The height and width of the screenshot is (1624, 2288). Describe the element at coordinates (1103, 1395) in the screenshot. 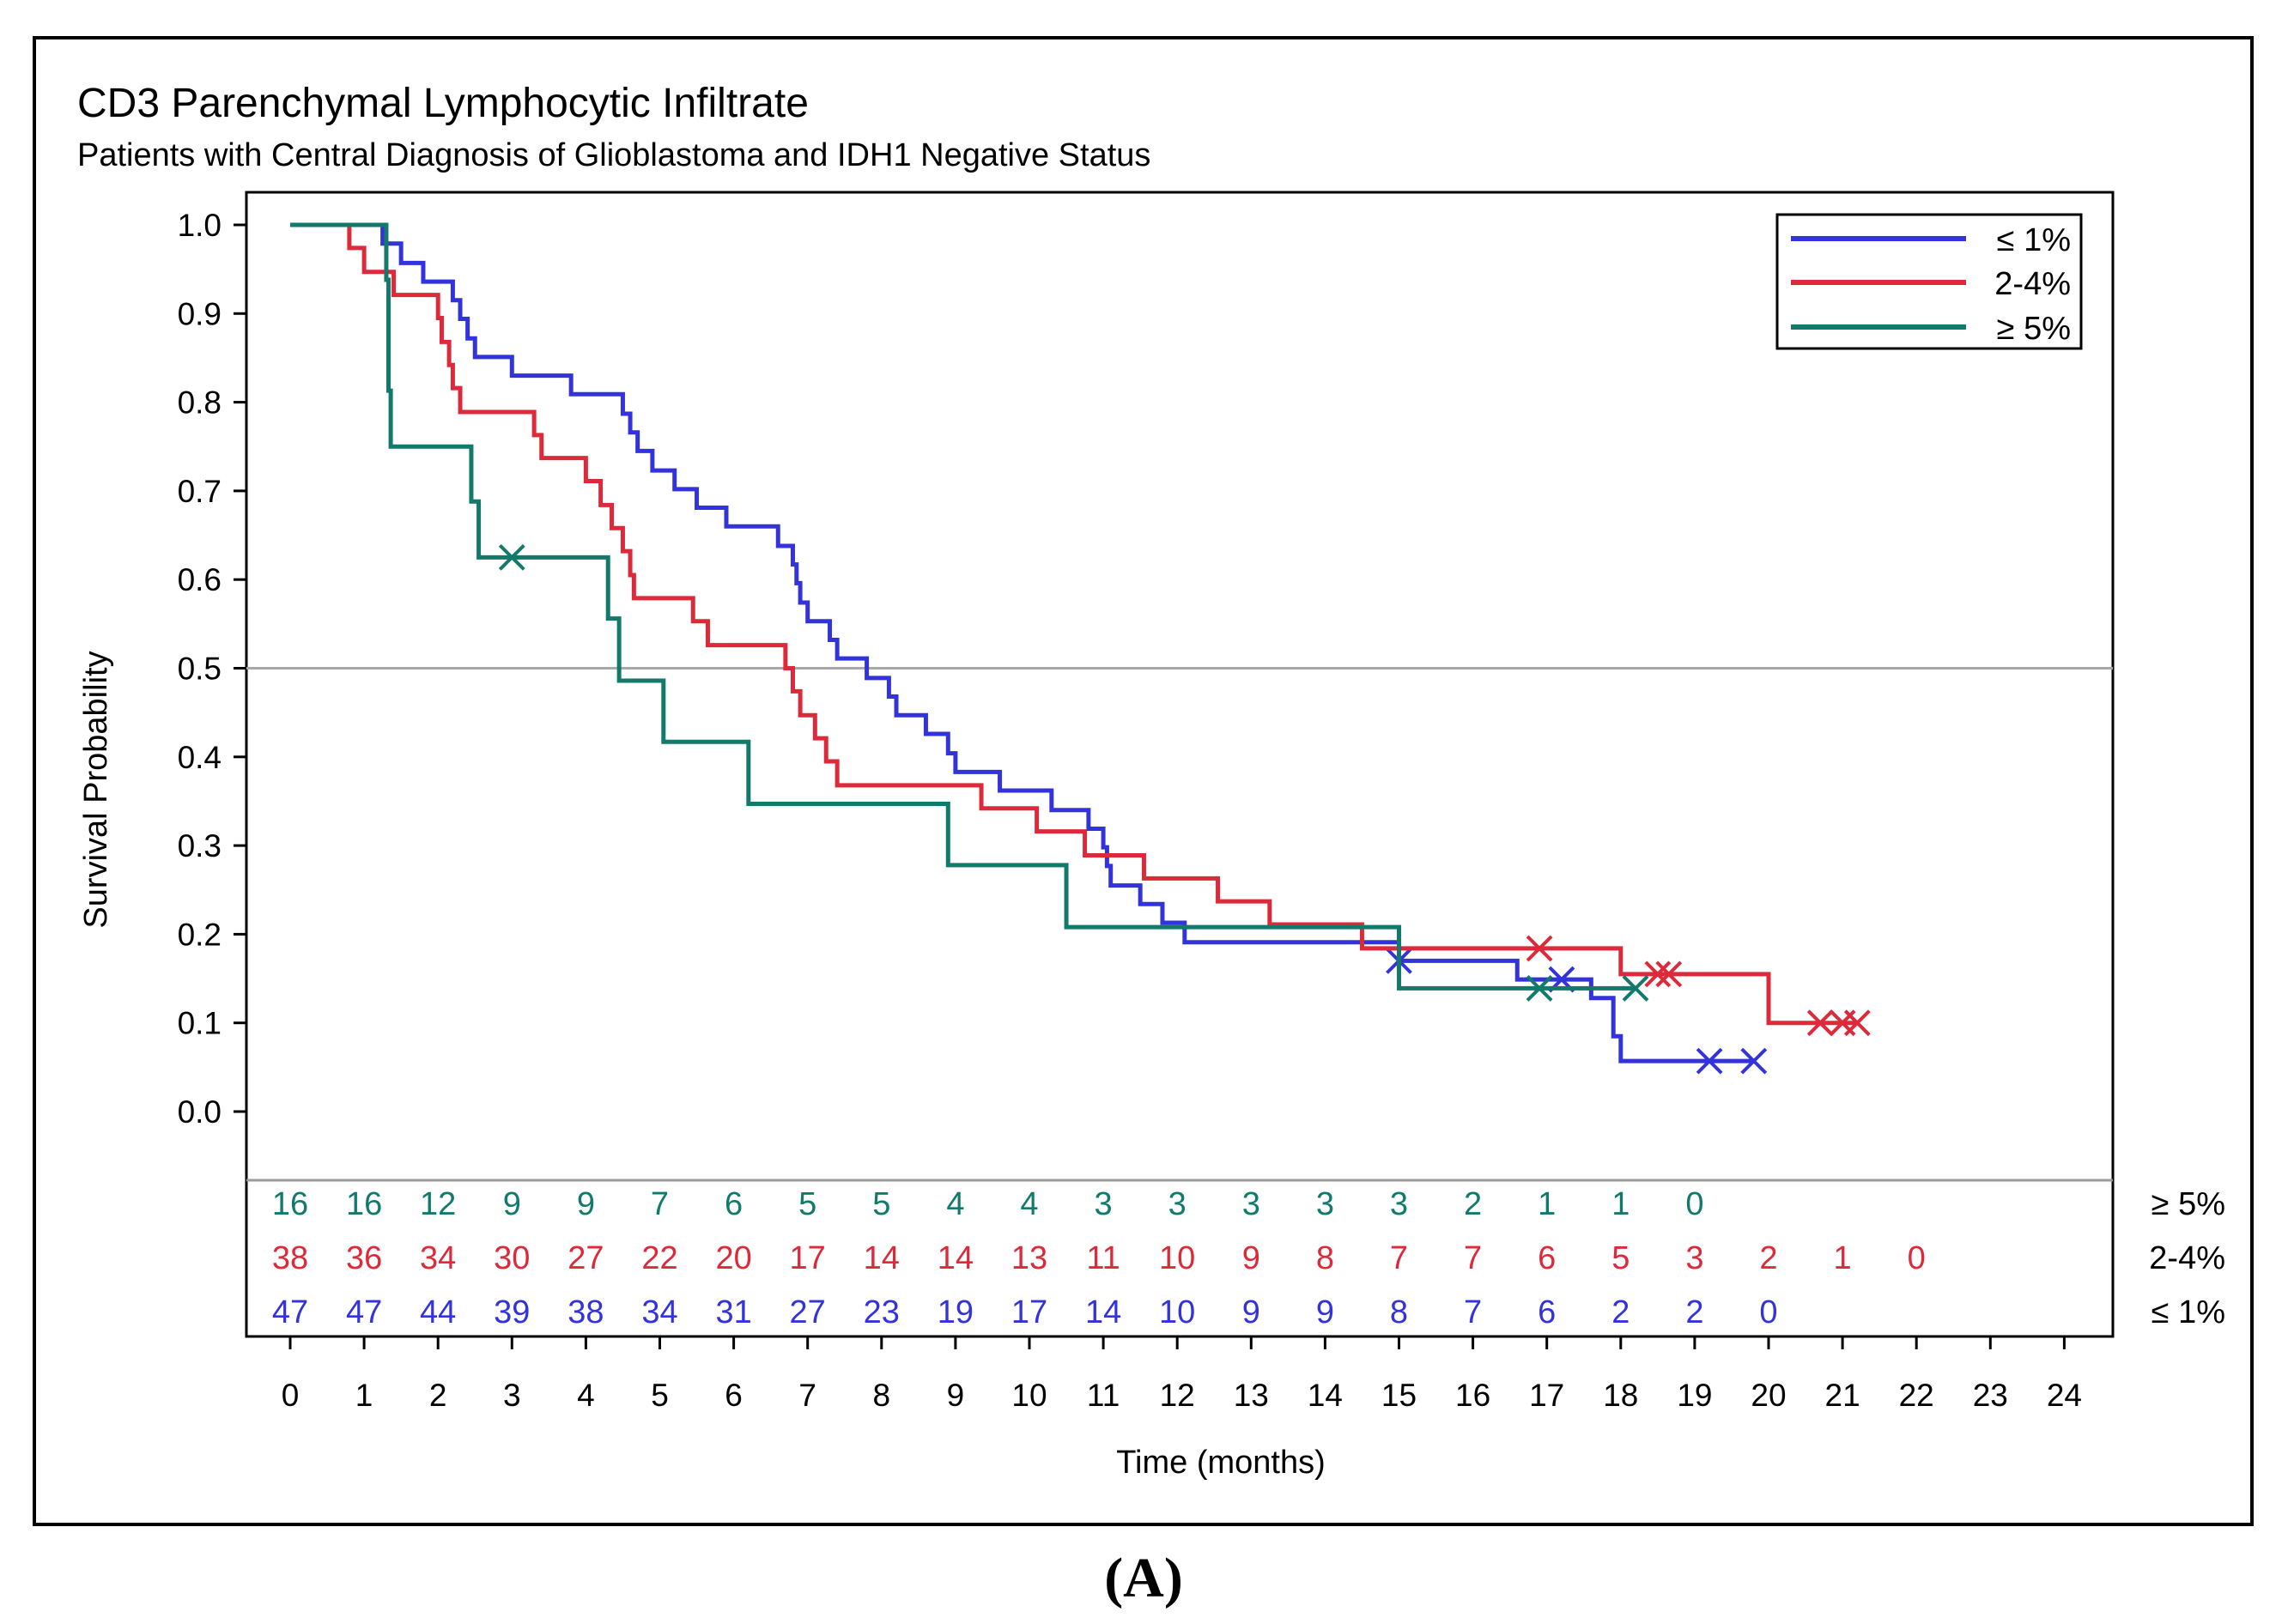

I see `x-tick-label: 11` at that location.